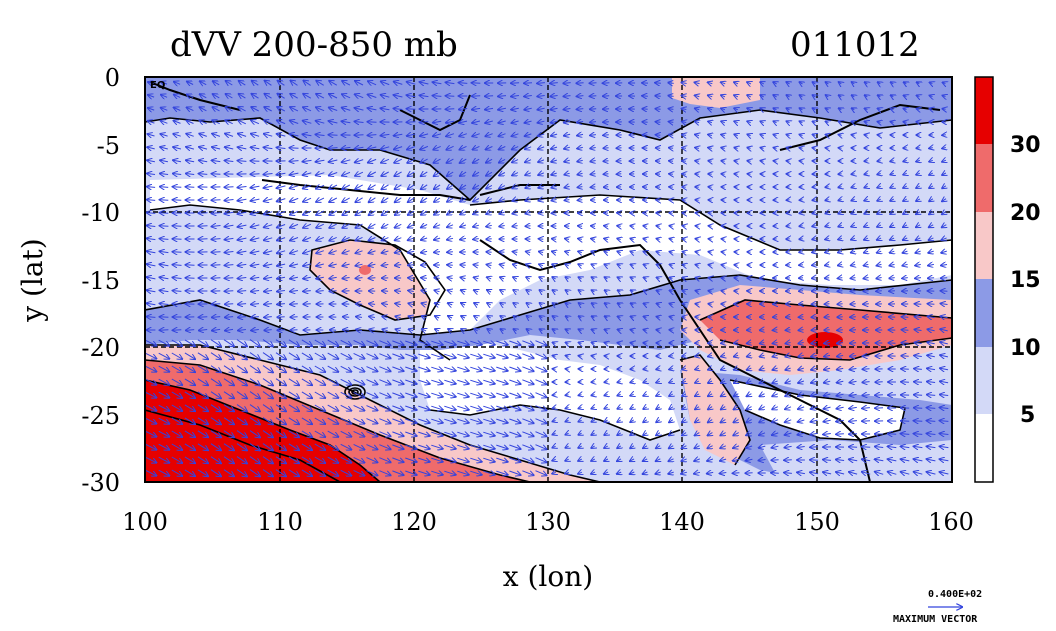 This screenshot has height=631, width=1056. Describe the element at coordinates (100, 213) in the screenshot. I see `y-tick-label: -10` at that location.